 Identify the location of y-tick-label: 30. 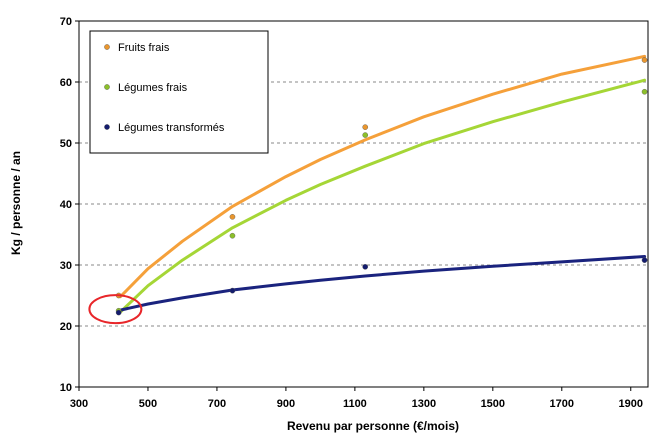
(66, 266).